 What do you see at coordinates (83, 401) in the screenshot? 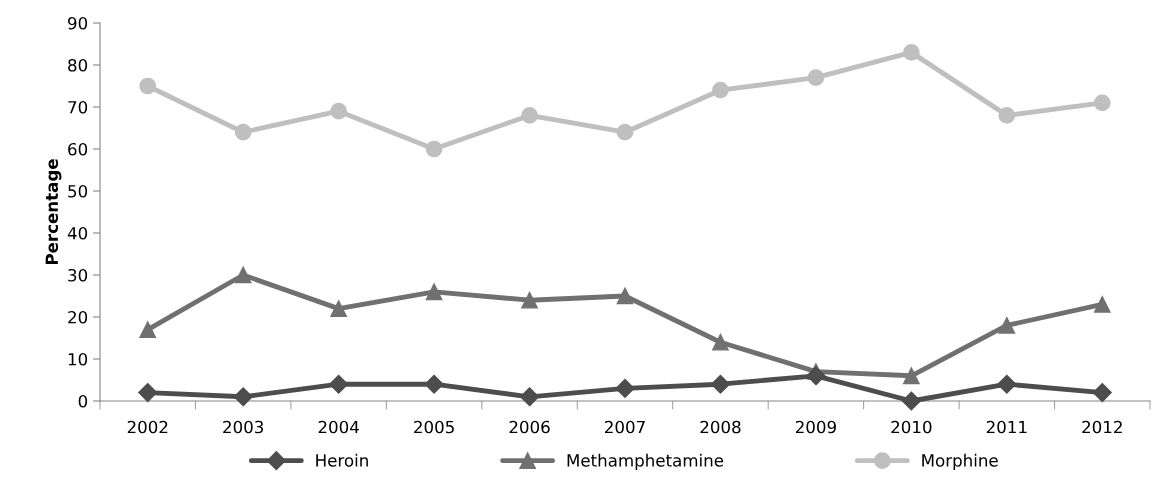
I see `y-tick-label: 0` at bounding box center [83, 401].